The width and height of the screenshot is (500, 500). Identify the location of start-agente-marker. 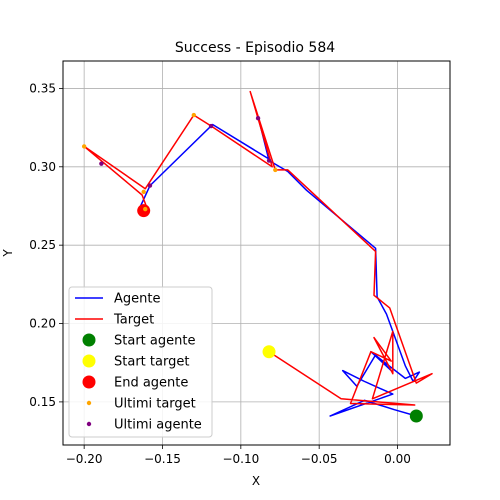
(416, 416).